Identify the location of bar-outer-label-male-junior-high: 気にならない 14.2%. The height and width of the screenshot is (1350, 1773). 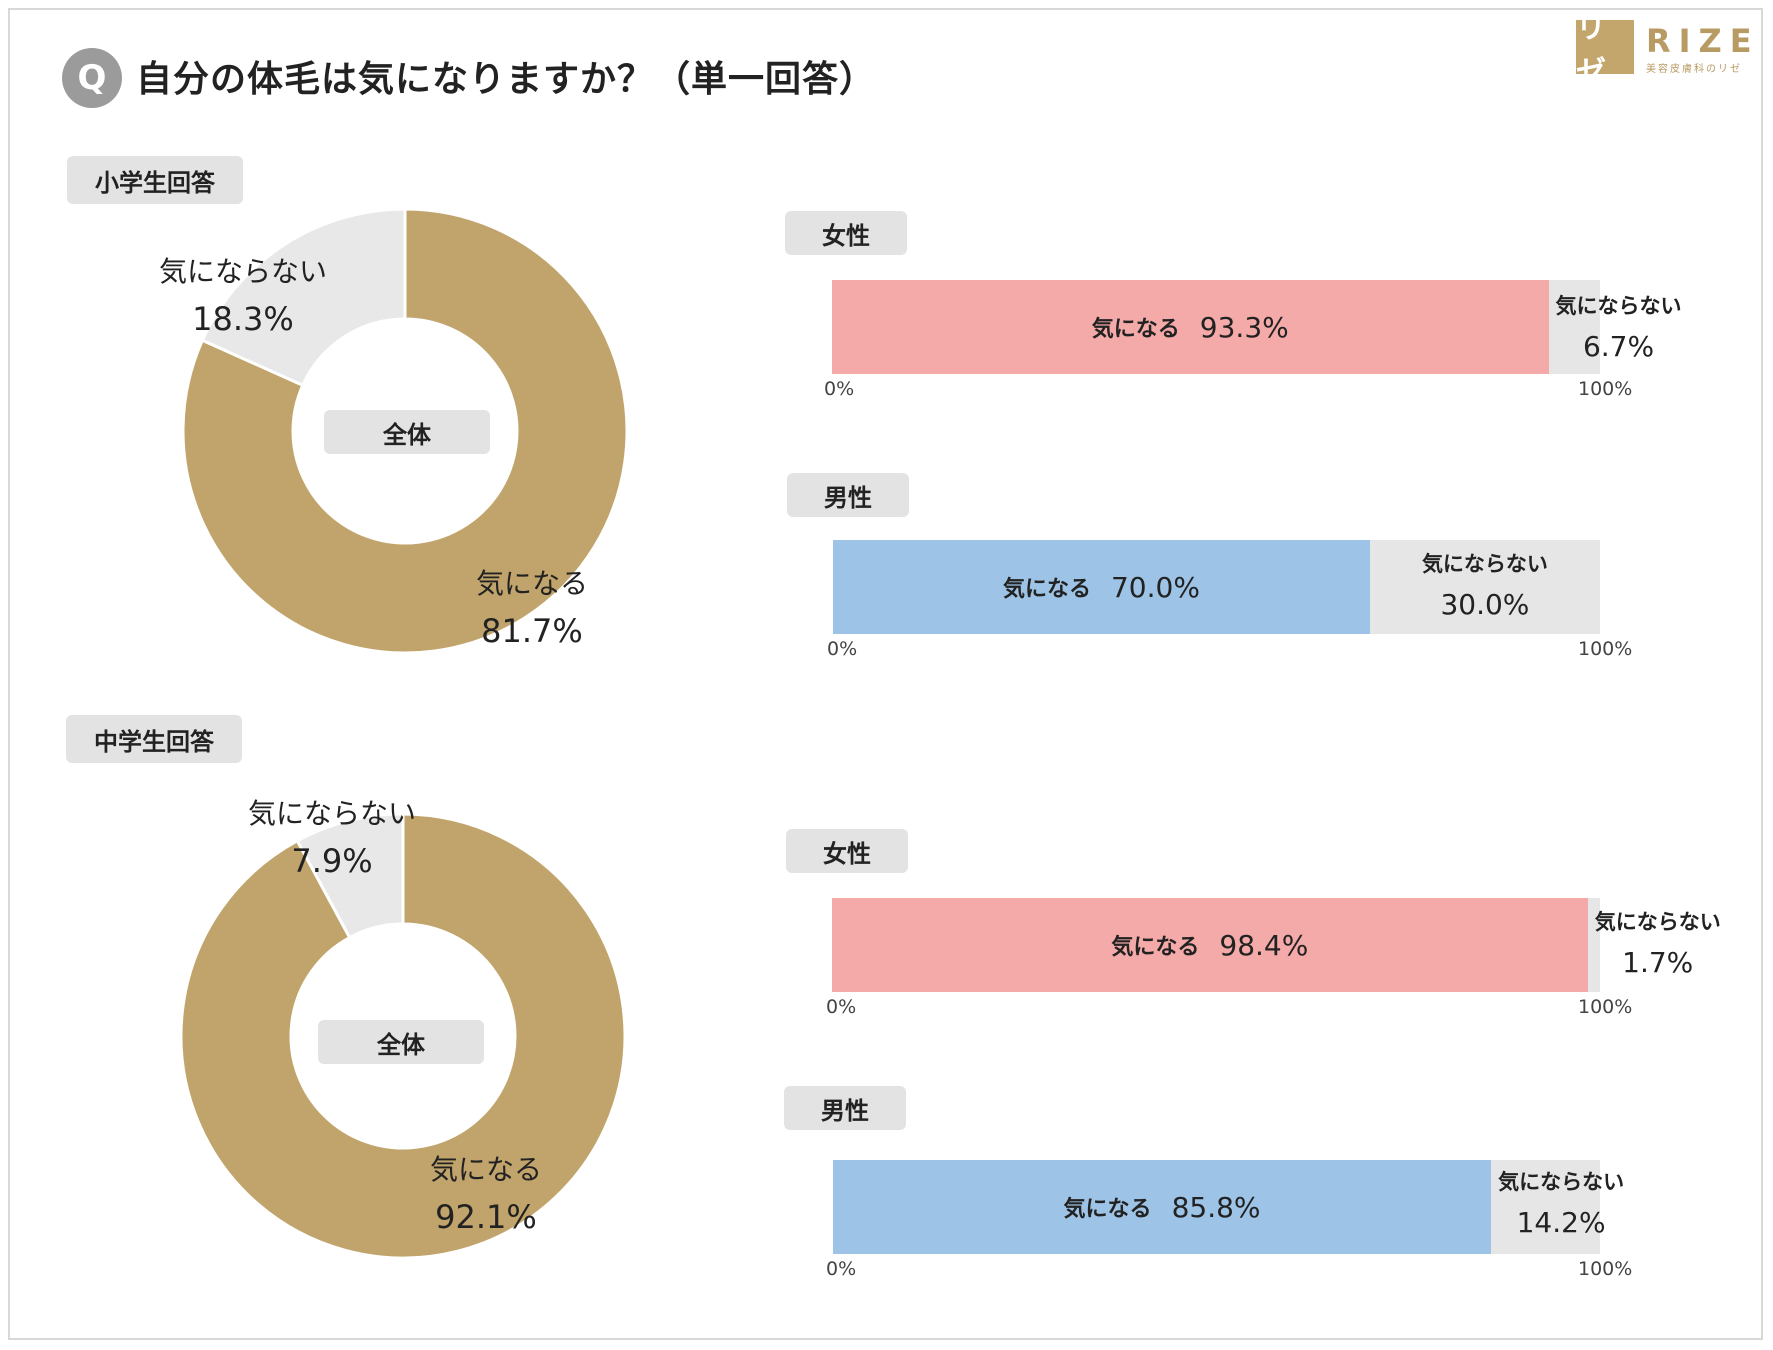
(1561, 1202).